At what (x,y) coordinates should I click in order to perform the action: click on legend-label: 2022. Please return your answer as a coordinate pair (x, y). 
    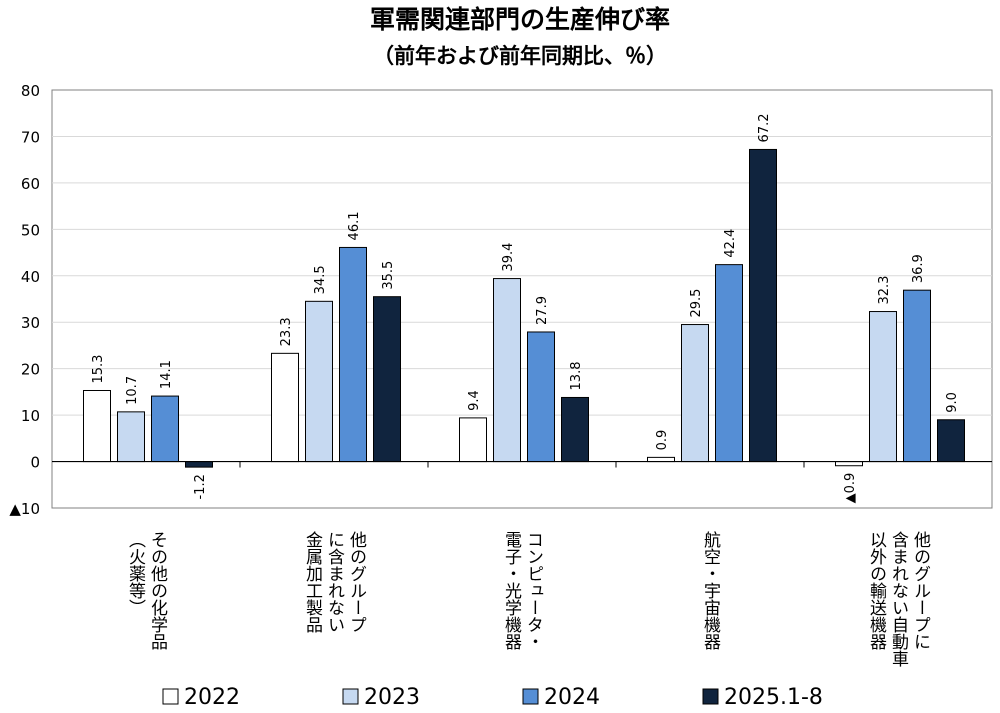
    Looking at the image, I should click on (212, 697).